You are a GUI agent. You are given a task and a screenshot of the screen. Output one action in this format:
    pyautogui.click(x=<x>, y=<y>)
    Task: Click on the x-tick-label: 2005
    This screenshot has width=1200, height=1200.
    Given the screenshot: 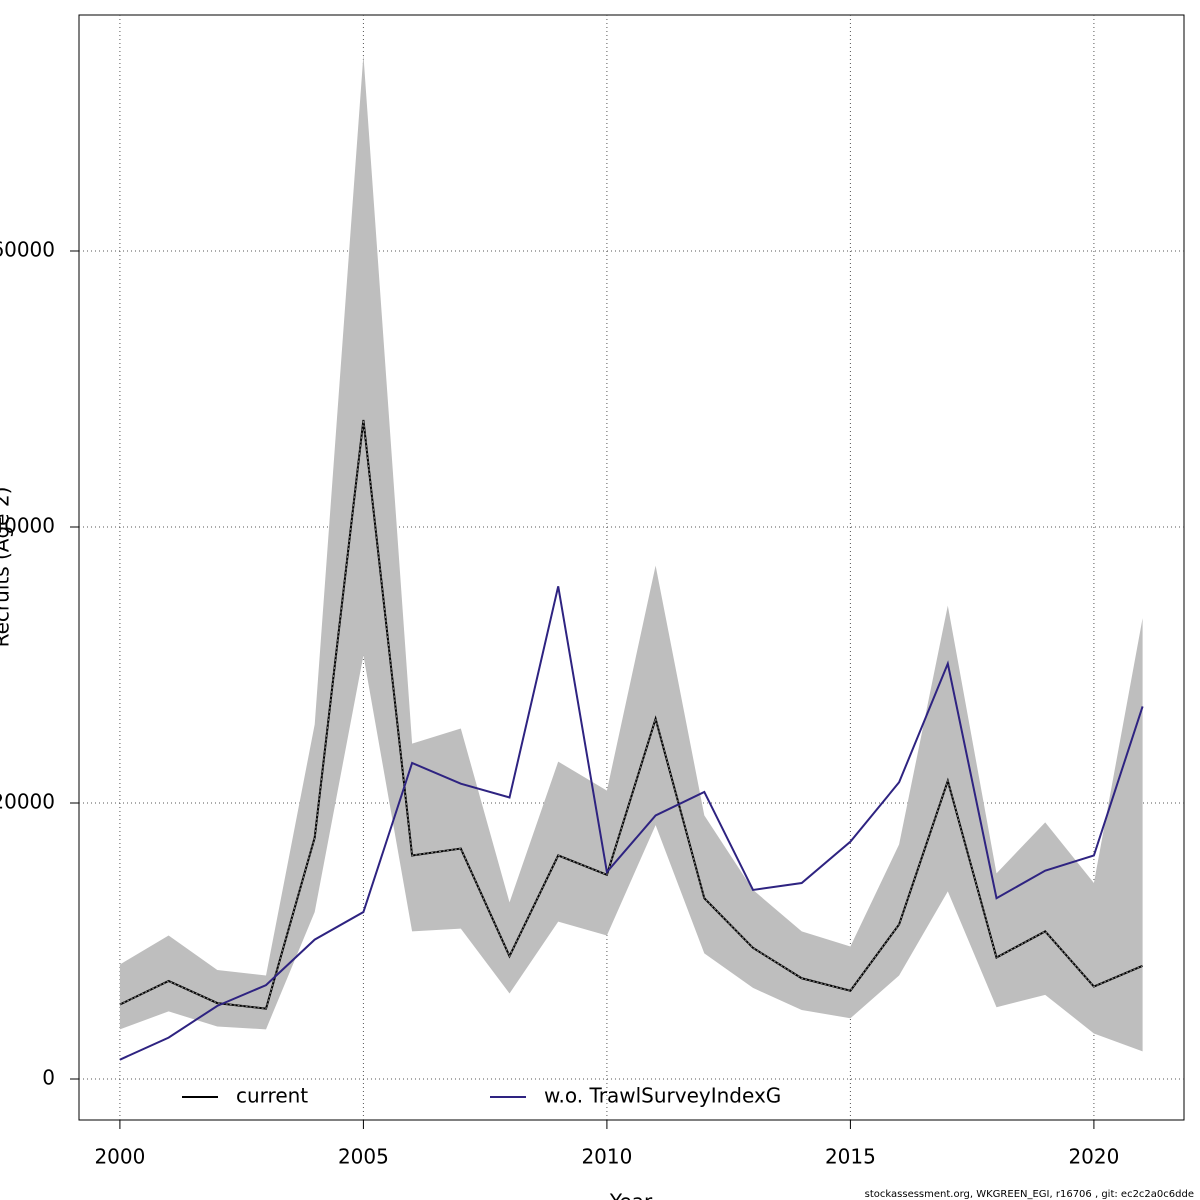 What is the action you would take?
    pyautogui.click(x=363, y=1157)
    